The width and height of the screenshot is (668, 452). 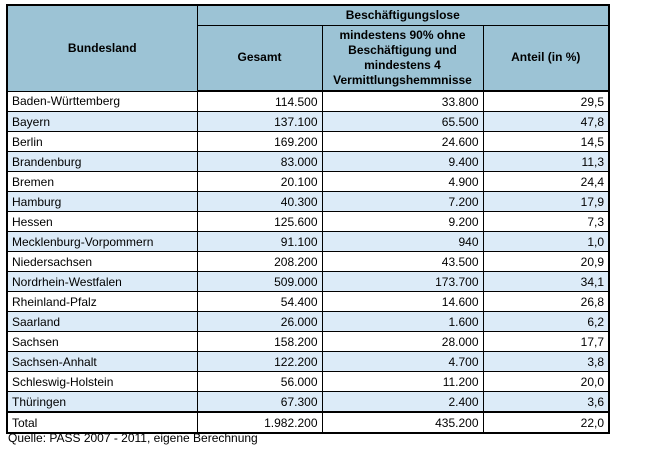 I want to click on cell-bundesland: Hessen, so click(x=102, y=221).